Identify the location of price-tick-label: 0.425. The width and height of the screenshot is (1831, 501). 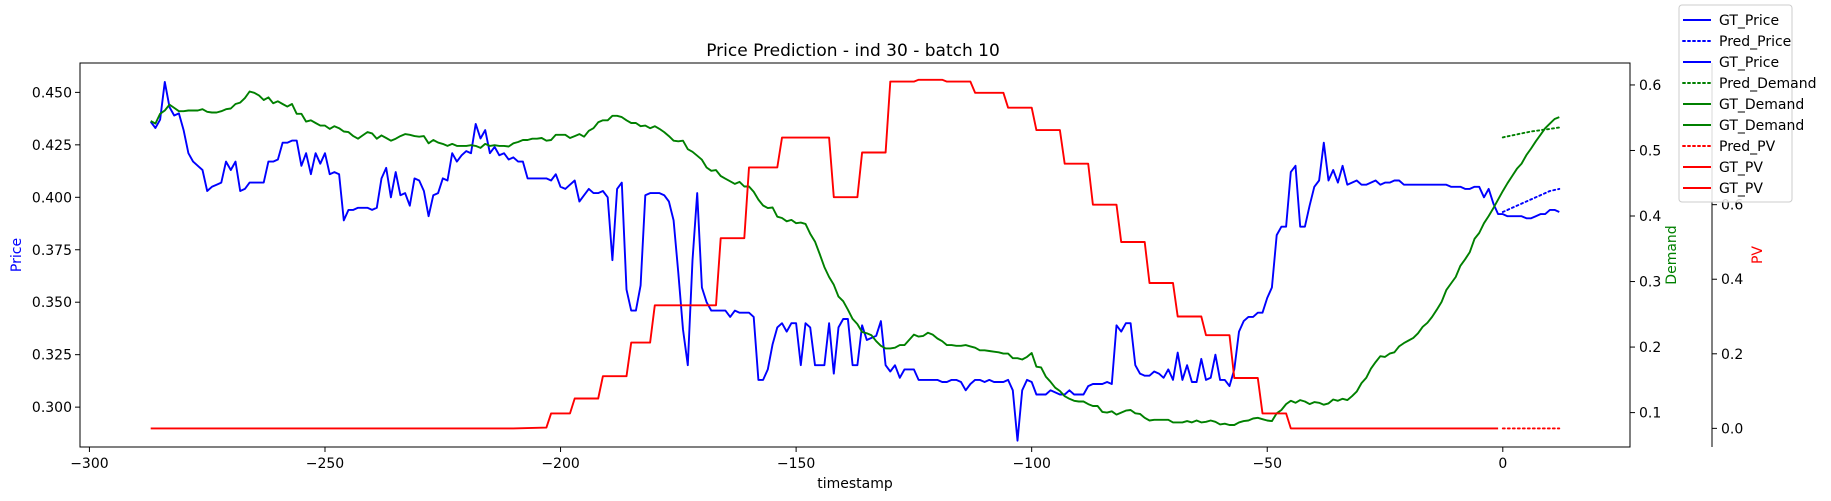
(52, 146).